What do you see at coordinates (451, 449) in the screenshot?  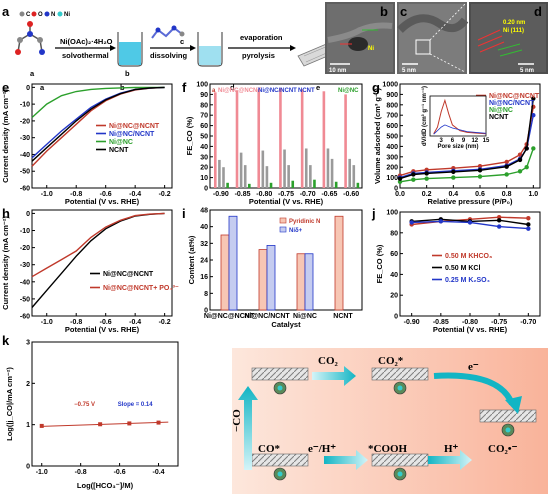 I see `hplus-label: H⁺` at bounding box center [451, 449].